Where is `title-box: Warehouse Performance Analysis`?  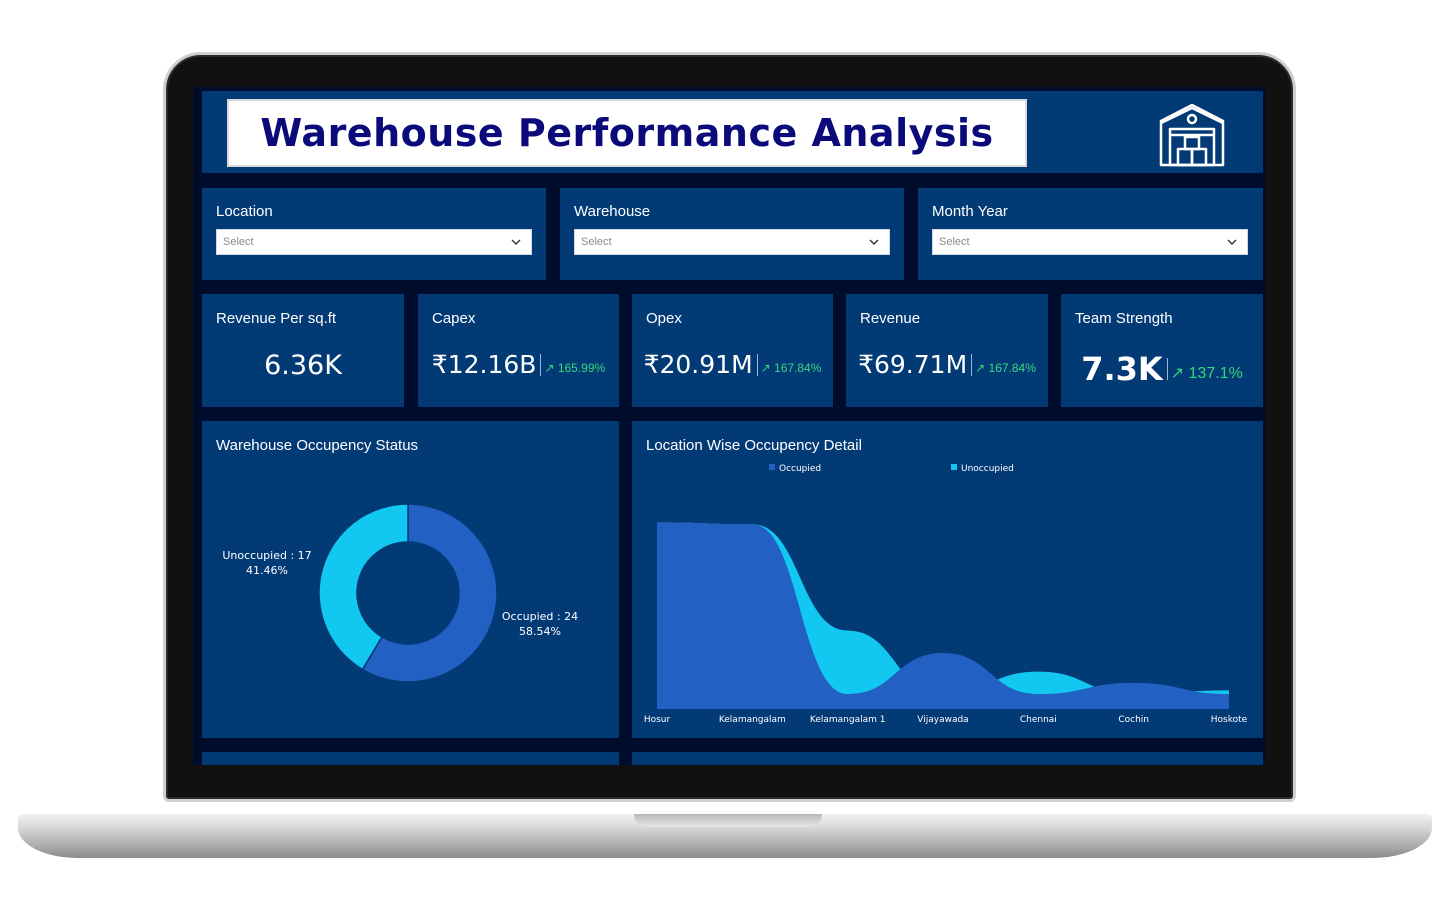 title-box: Warehouse Performance Analysis is located at coordinates (627, 133).